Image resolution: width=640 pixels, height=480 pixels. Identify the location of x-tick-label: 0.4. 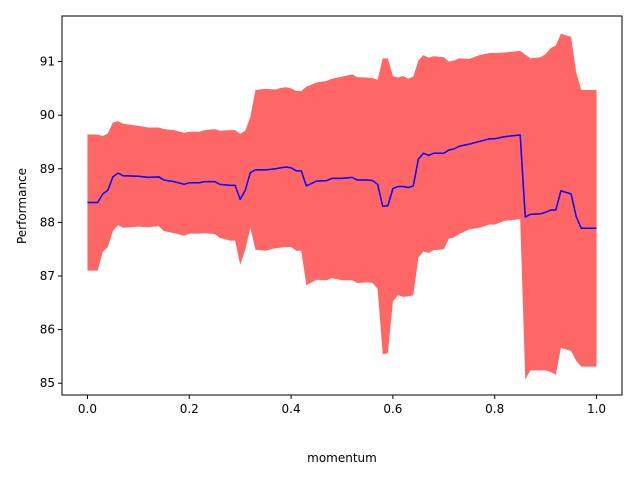
(291, 409).